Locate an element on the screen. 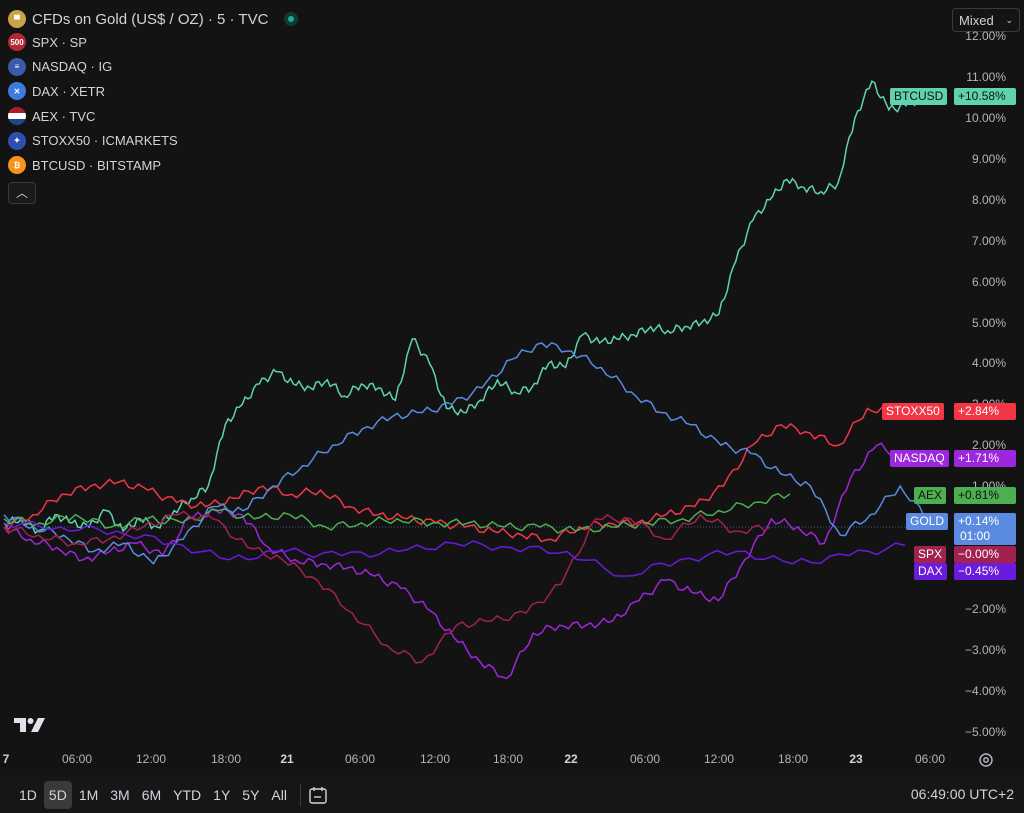 The image size is (1024, 813). main-symbol-row: ▀ CFDs on Gold (US$ / OZ) · 5 · TVC is located at coordinates (153, 19).